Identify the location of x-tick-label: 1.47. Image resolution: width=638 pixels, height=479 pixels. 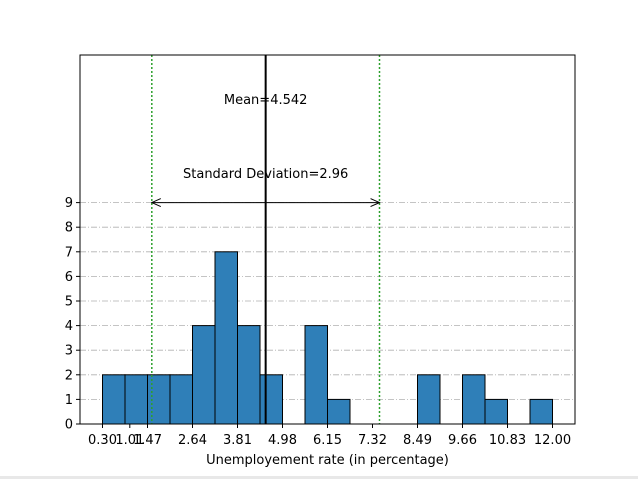
(147, 440).